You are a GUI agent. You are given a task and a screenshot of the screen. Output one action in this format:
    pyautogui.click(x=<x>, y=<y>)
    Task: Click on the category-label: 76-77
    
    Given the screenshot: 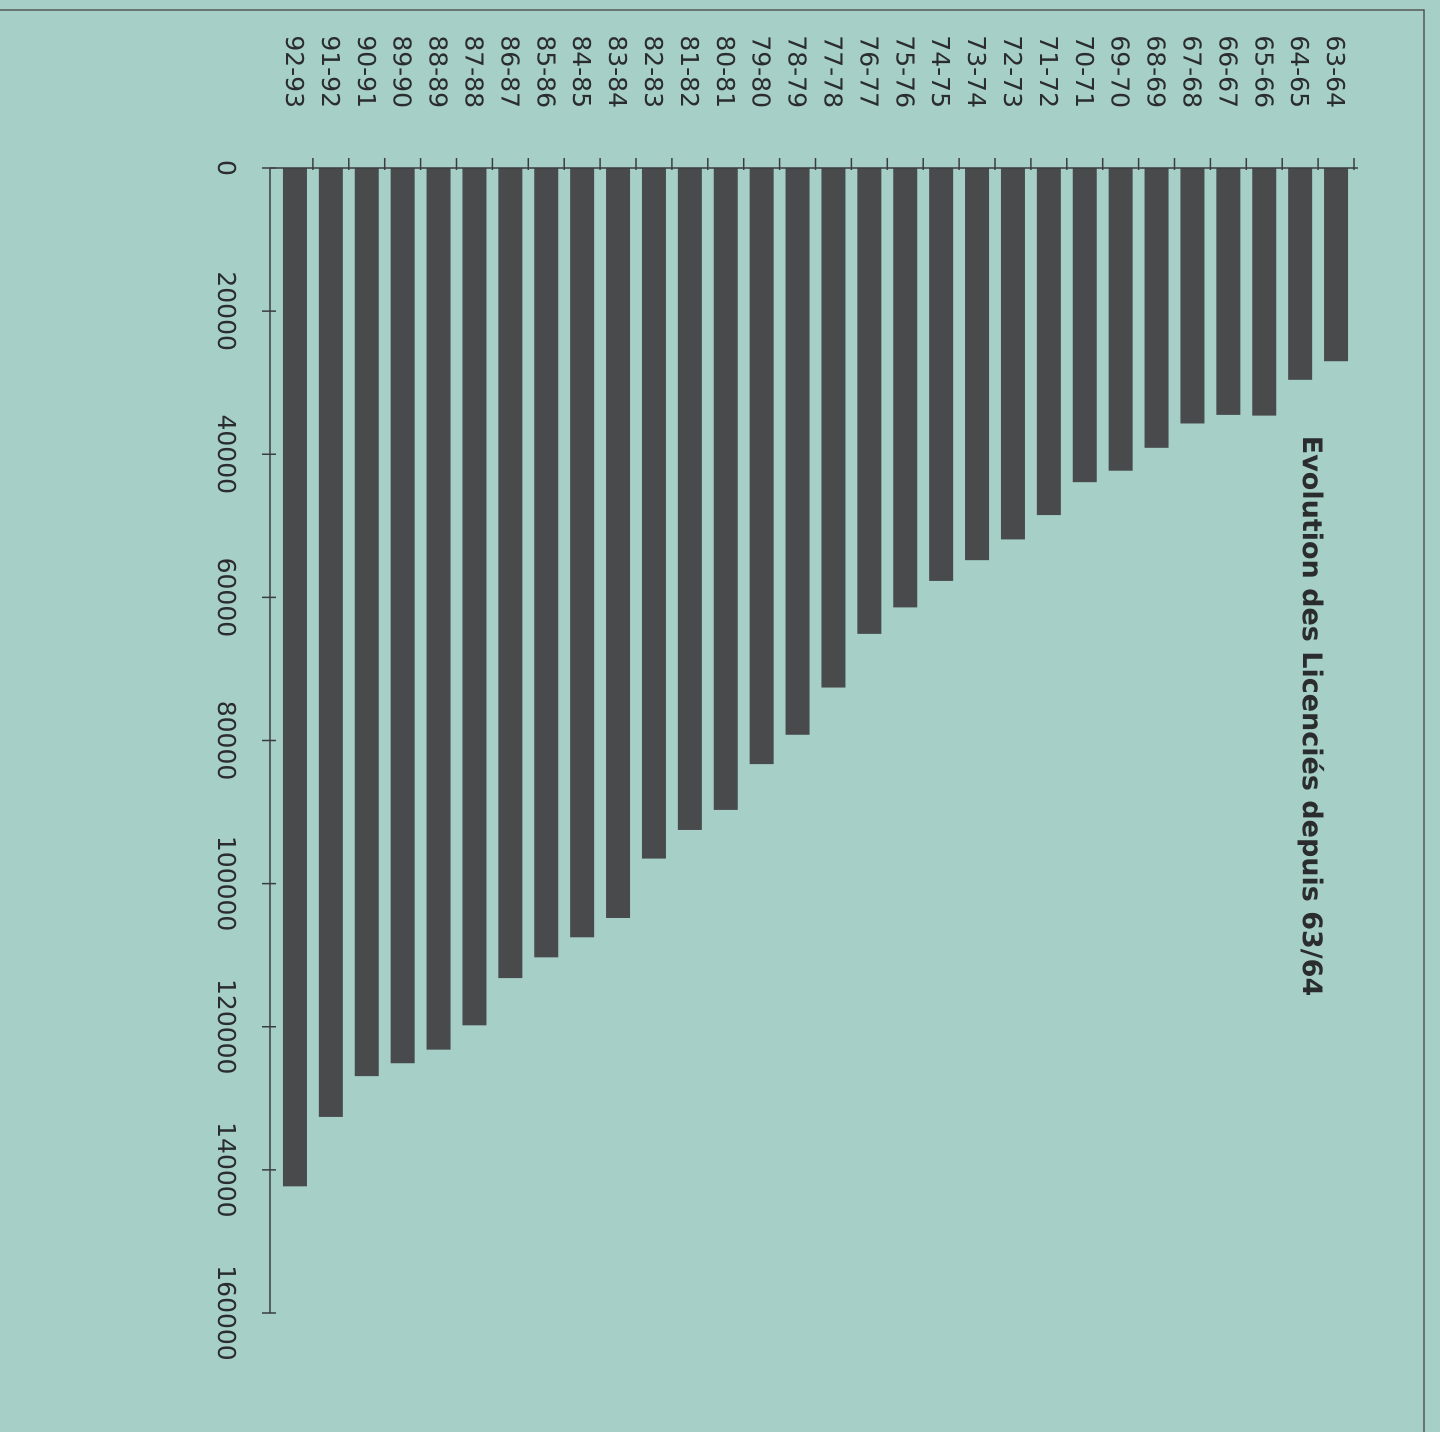 What is the action you would take?
    pyautogui.click(x=868, y=71)
    